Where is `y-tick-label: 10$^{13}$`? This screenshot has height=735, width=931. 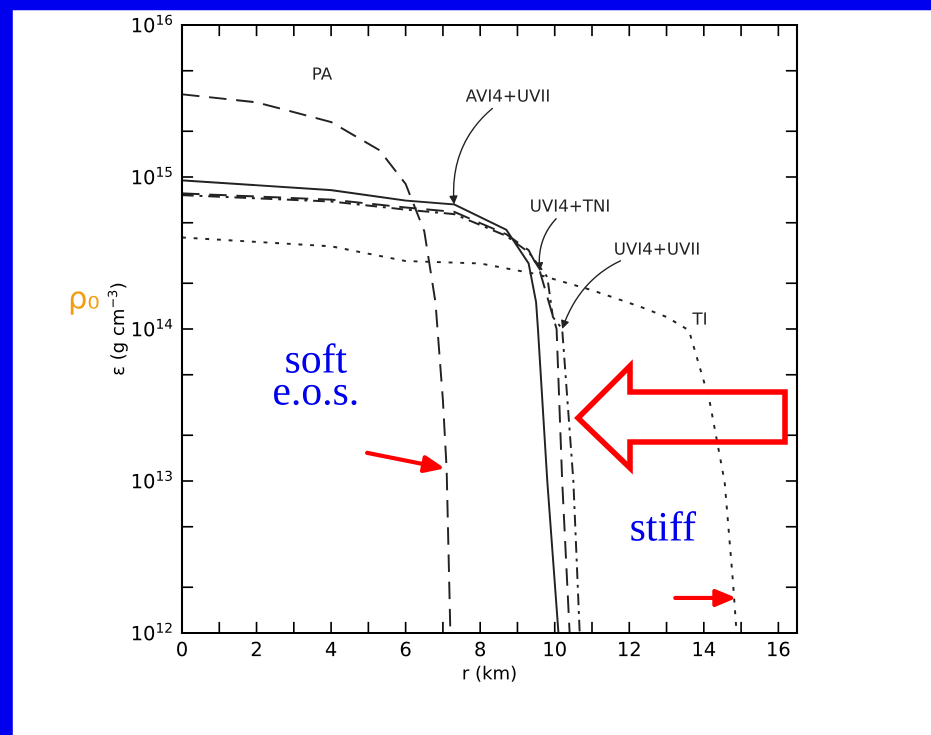
y-tick-label: 10$^{13}$ is located at coordinates (152, 479).